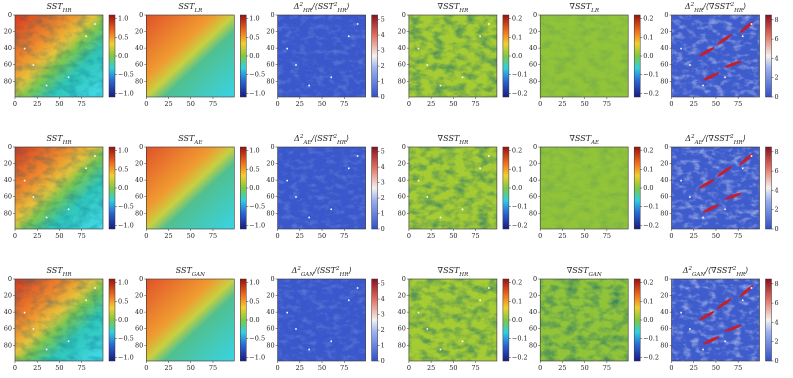 Image resolution: width=793 pixels, height=378 pixels. What do you see at coordinates (520, 339) in the screenshot?
I see `colorbar-tick-label: −0.1` at bounding box center [520, 339].